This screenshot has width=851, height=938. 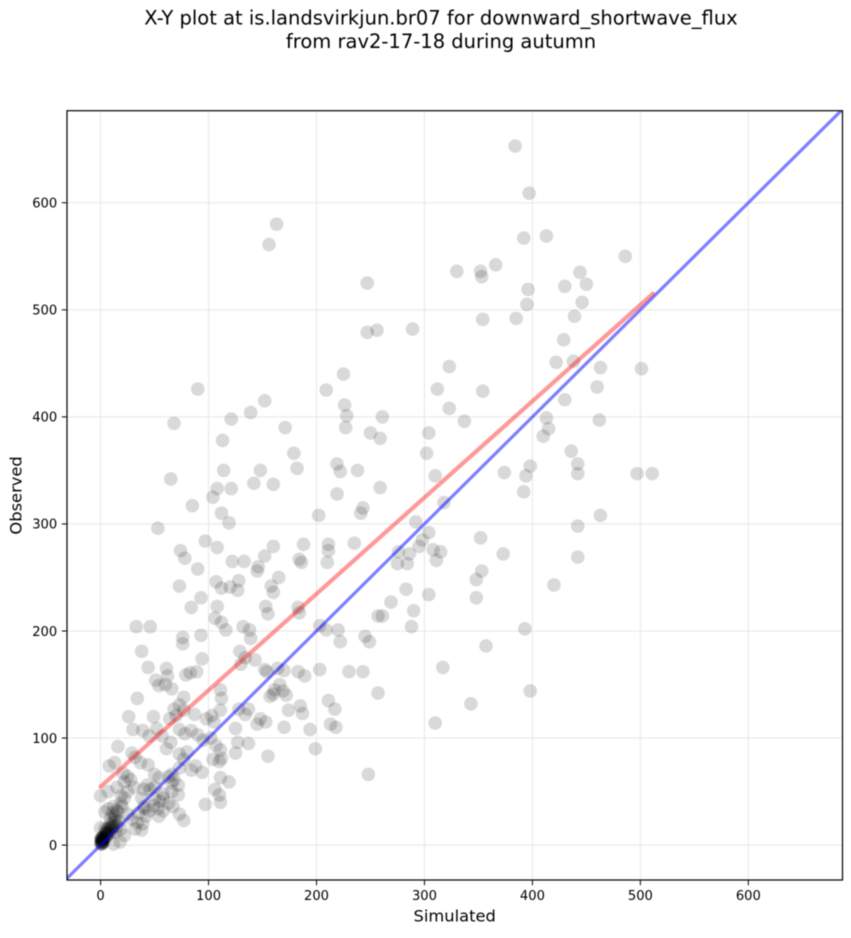 What do you see at coordinates (44, 525) in the screenshot?
I see `y-tick-label-300: 300` at bounding box center [44, 525].